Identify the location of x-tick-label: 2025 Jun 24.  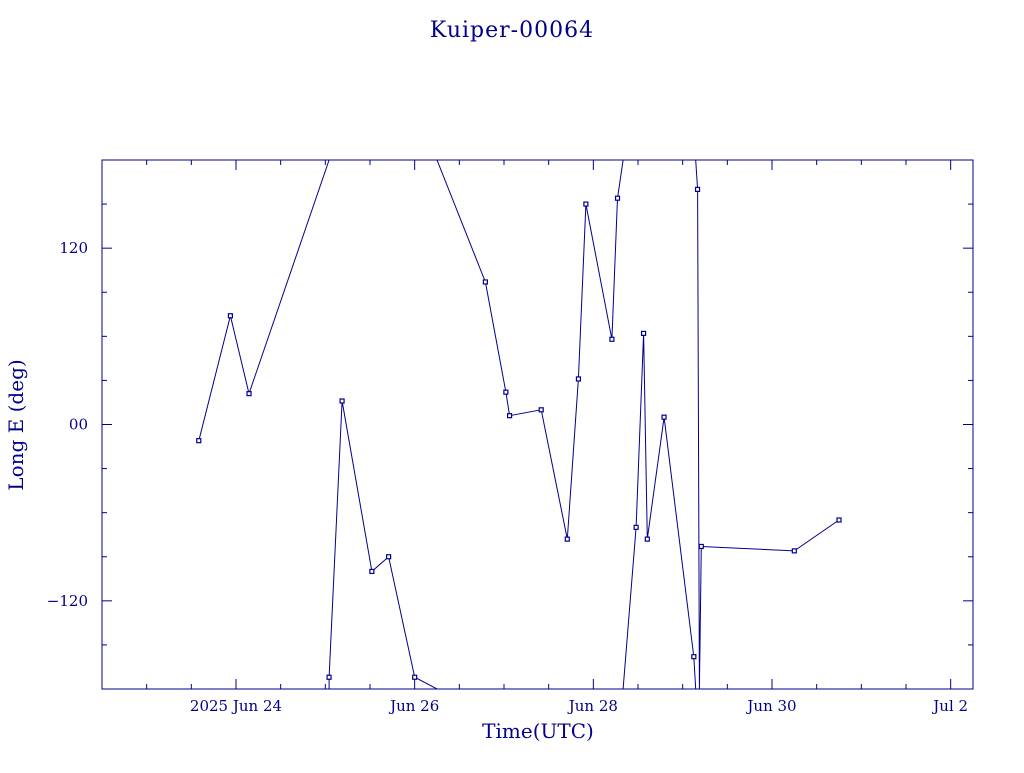
(236, 706).